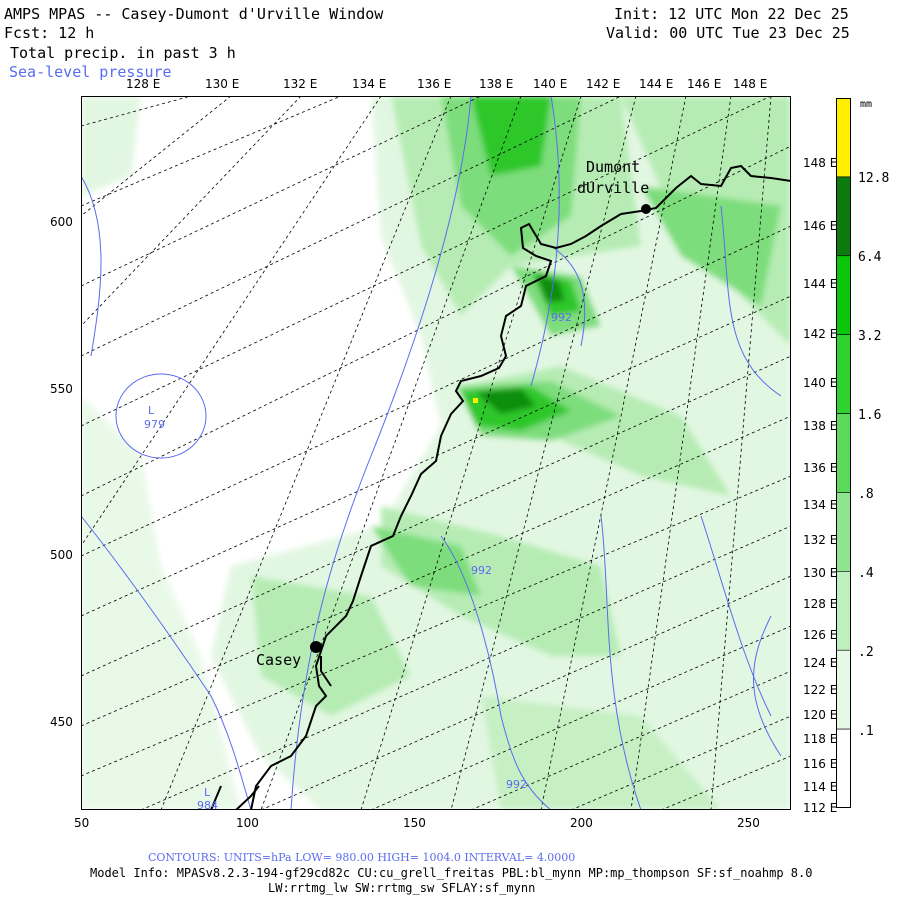  Describe the element at coordinates (61, 222) in the screenshot. I see `y-axis-label: 600` at that location.